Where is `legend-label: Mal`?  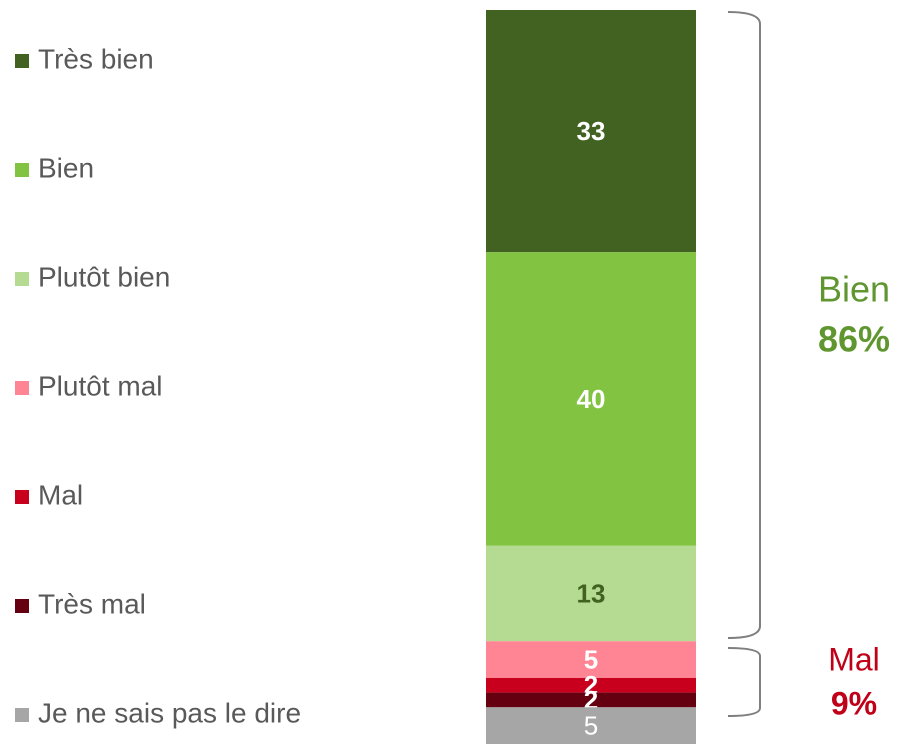
legend-label: Mal is located at coordinates (60, 494).